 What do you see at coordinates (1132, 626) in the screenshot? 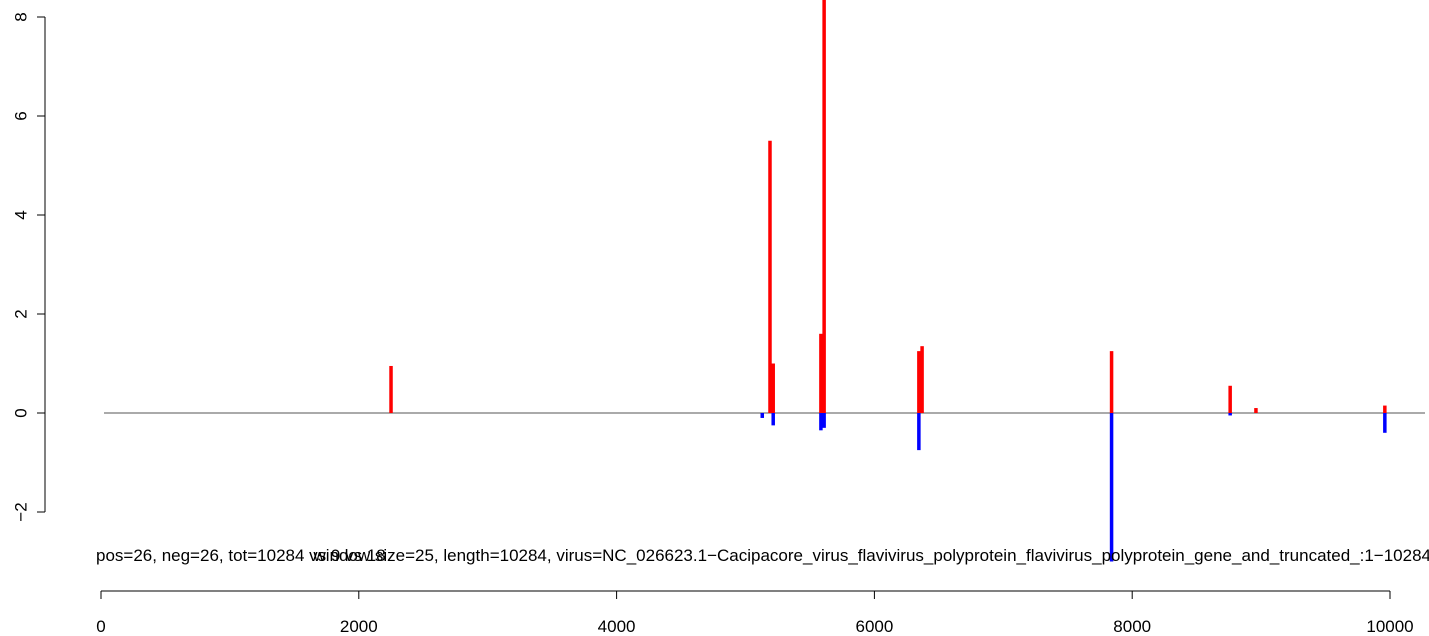
I see `x-tick-label: 8000` at bounding box center [1132, 626].